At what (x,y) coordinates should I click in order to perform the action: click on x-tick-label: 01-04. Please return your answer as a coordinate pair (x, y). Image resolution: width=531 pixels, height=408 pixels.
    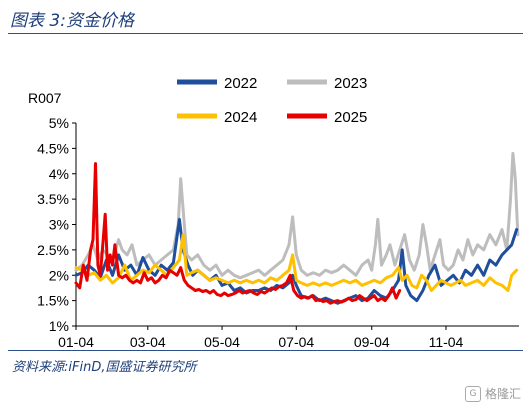
    Looking at the image, I should click on (76, 342).